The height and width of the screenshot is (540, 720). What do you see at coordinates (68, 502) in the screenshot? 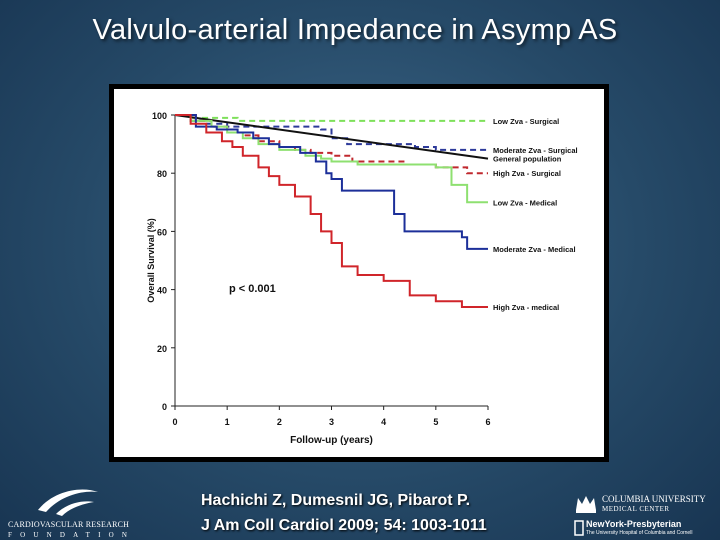
I see `crf-swoosh-icon` at bounding box center [68, 502].